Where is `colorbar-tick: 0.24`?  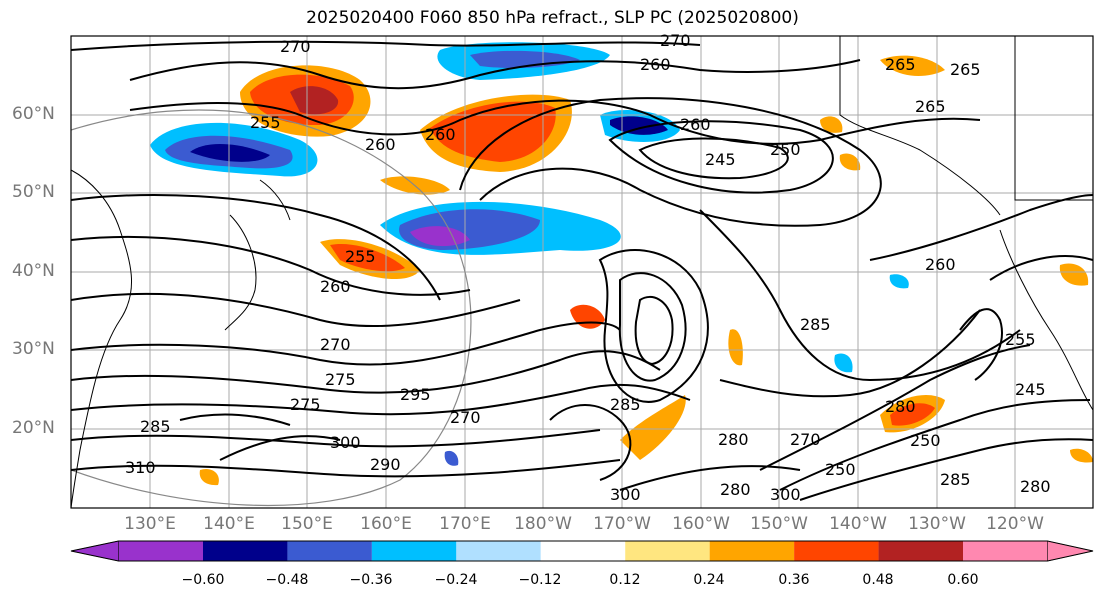 colorbar-tick: 0.24 is located at coordinates (709, 580).